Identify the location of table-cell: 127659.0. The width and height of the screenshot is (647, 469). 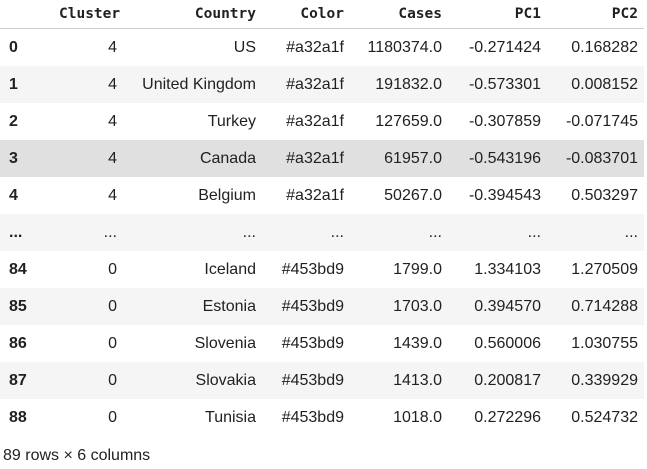
(408, 121).